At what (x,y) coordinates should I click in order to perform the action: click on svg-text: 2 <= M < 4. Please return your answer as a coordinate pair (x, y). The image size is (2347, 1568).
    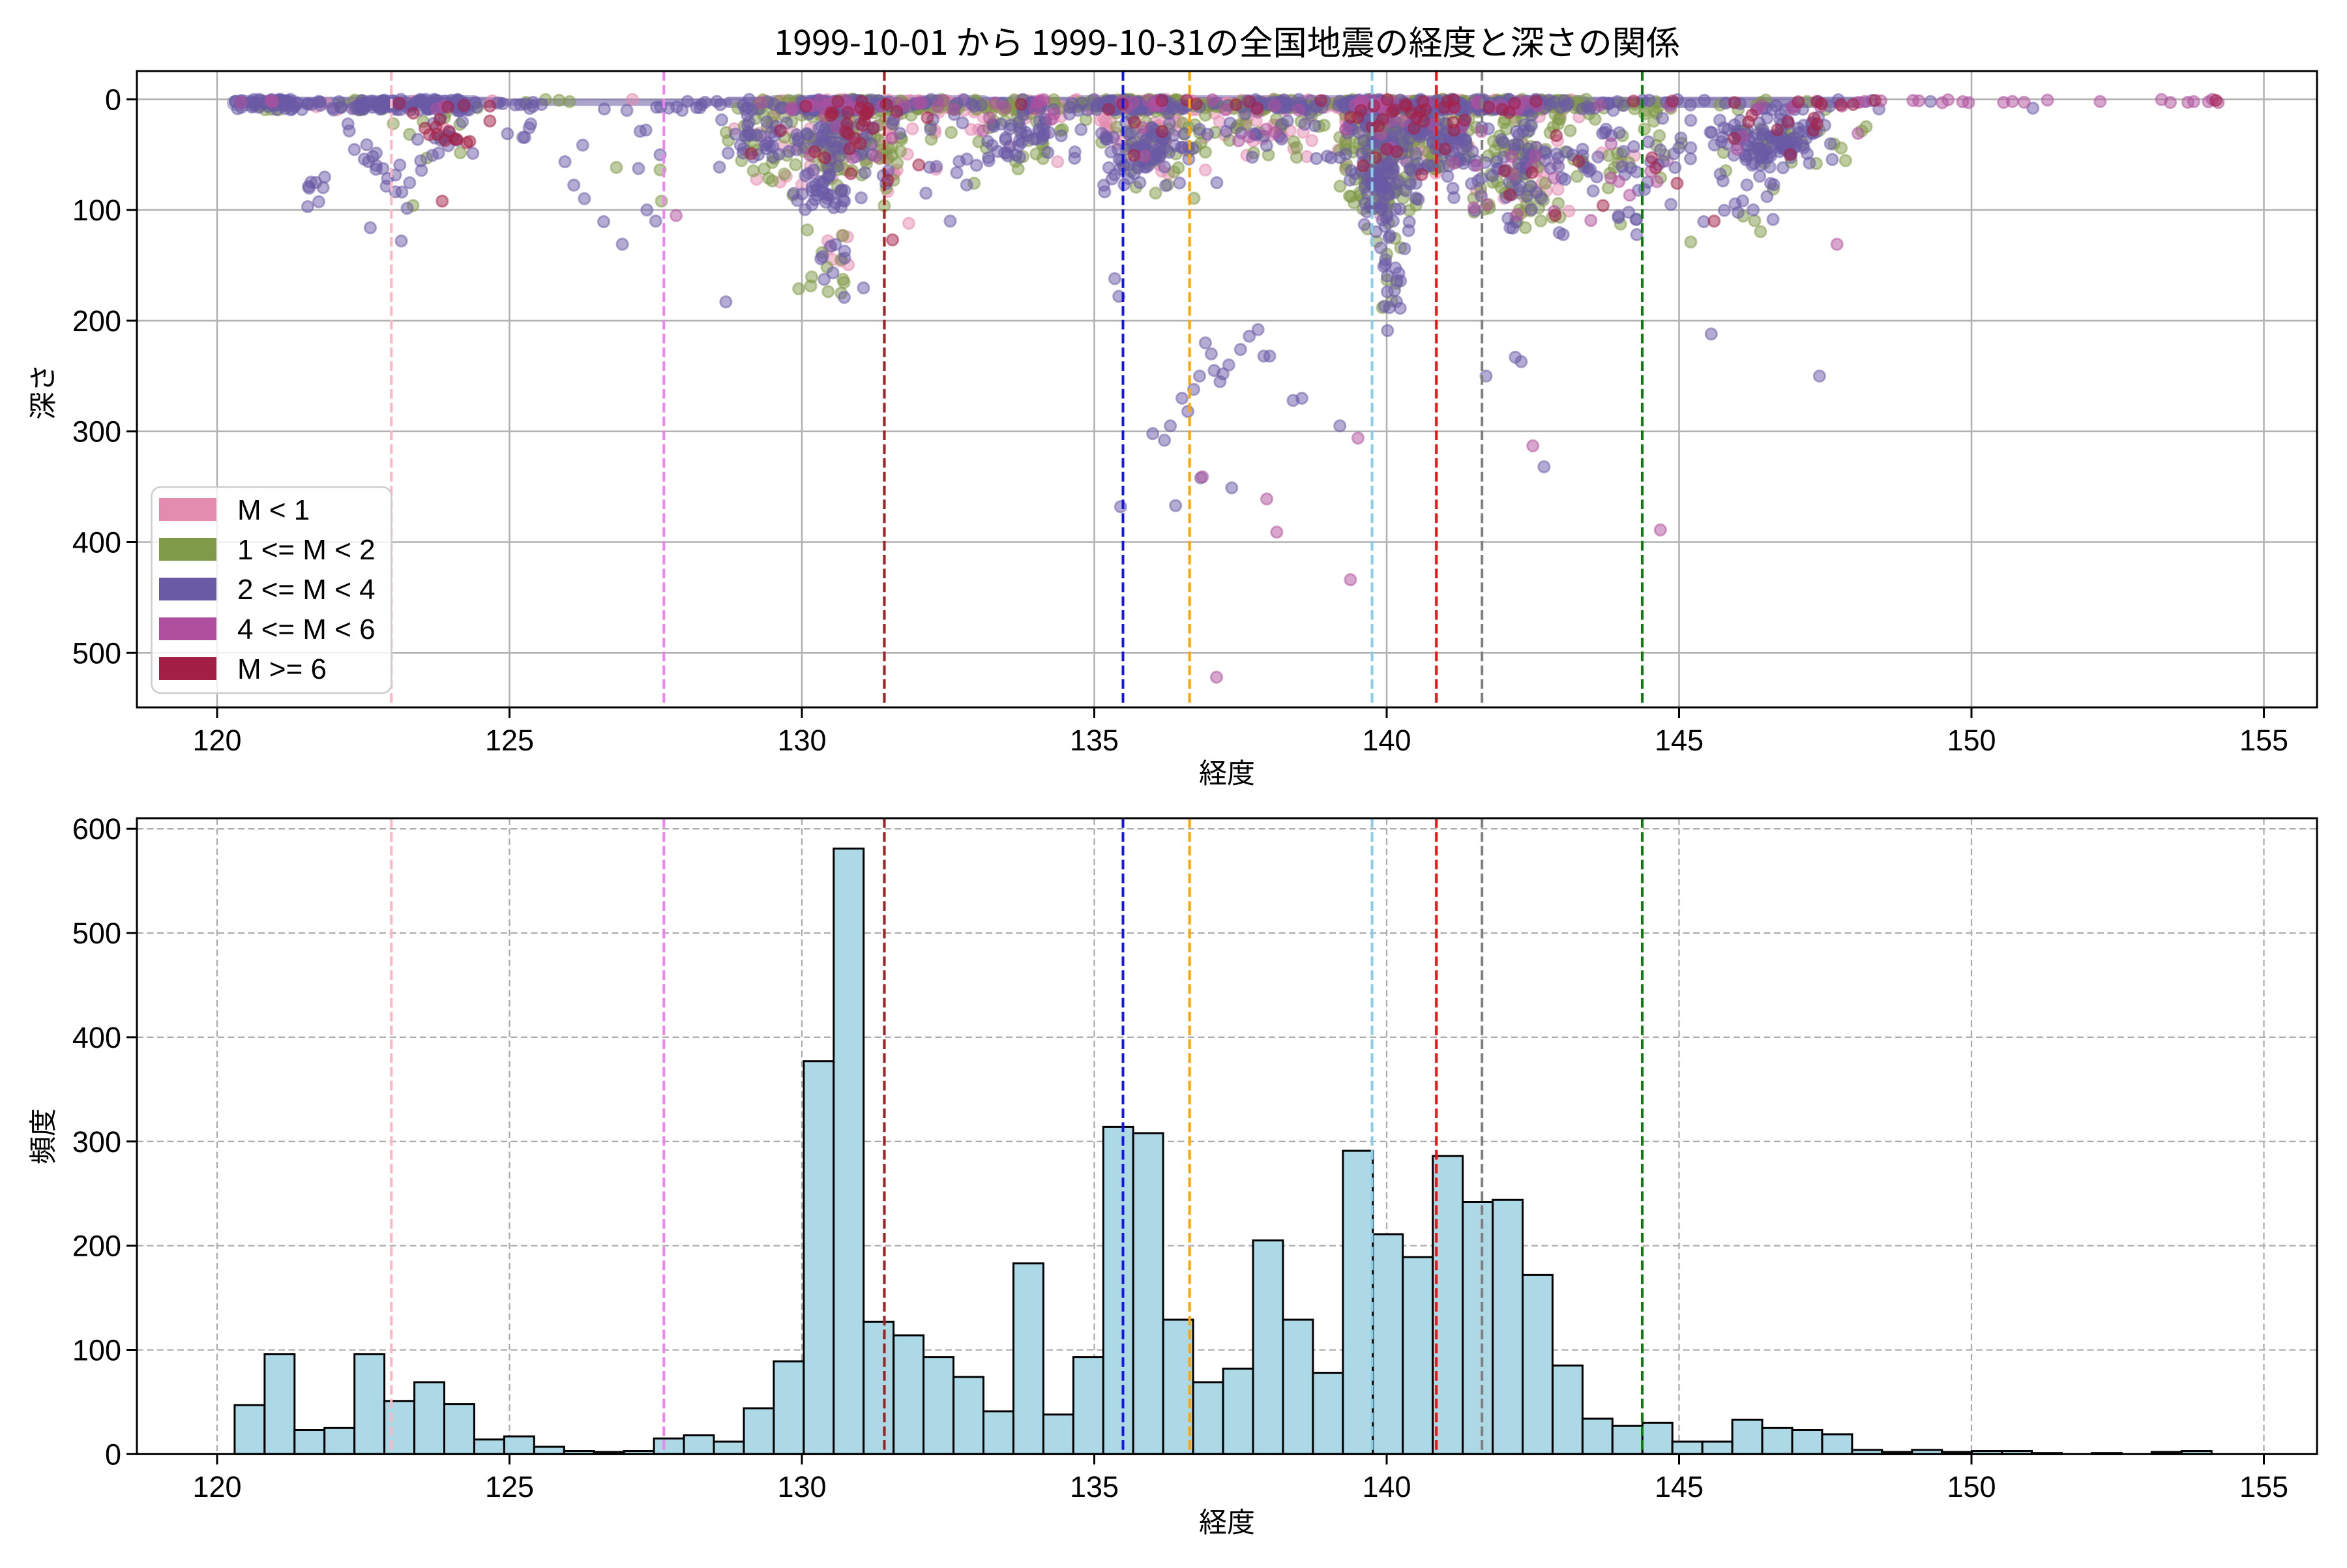
    Looking at the image, I should click on (306, 590).